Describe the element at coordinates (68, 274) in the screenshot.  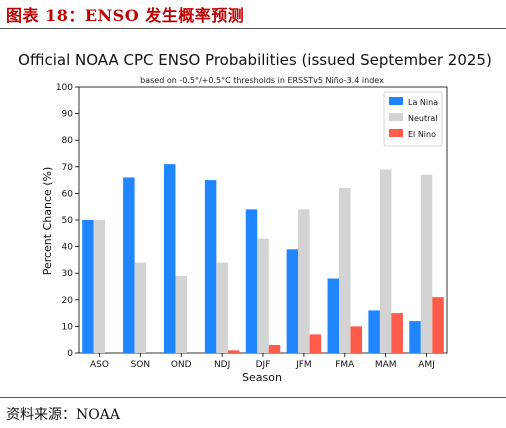
I see `y-tick-label: 30` at that location.